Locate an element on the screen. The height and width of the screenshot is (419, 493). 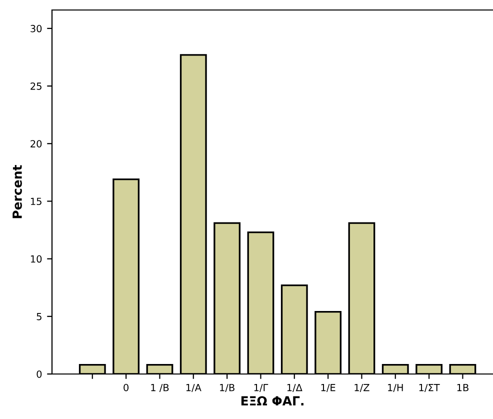
x-tick-label: 1/ΣΤ is located at coordinates (429, 388).